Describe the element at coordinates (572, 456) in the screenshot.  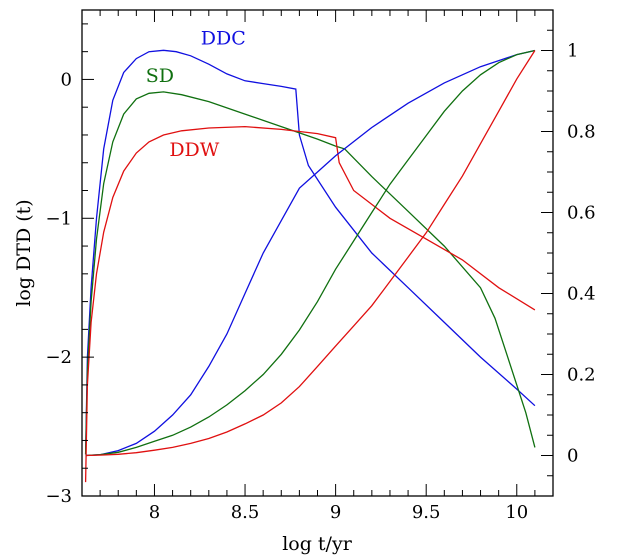
I see `y-right-tick-label: 0` at that location.